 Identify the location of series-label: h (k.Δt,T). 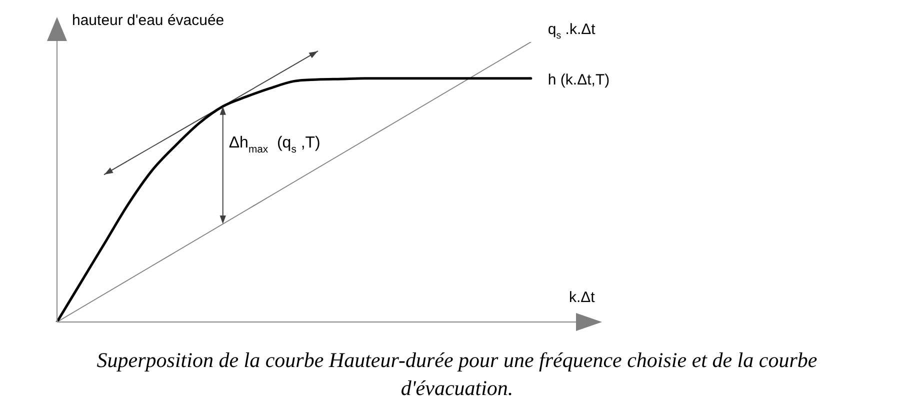
(579, 79).